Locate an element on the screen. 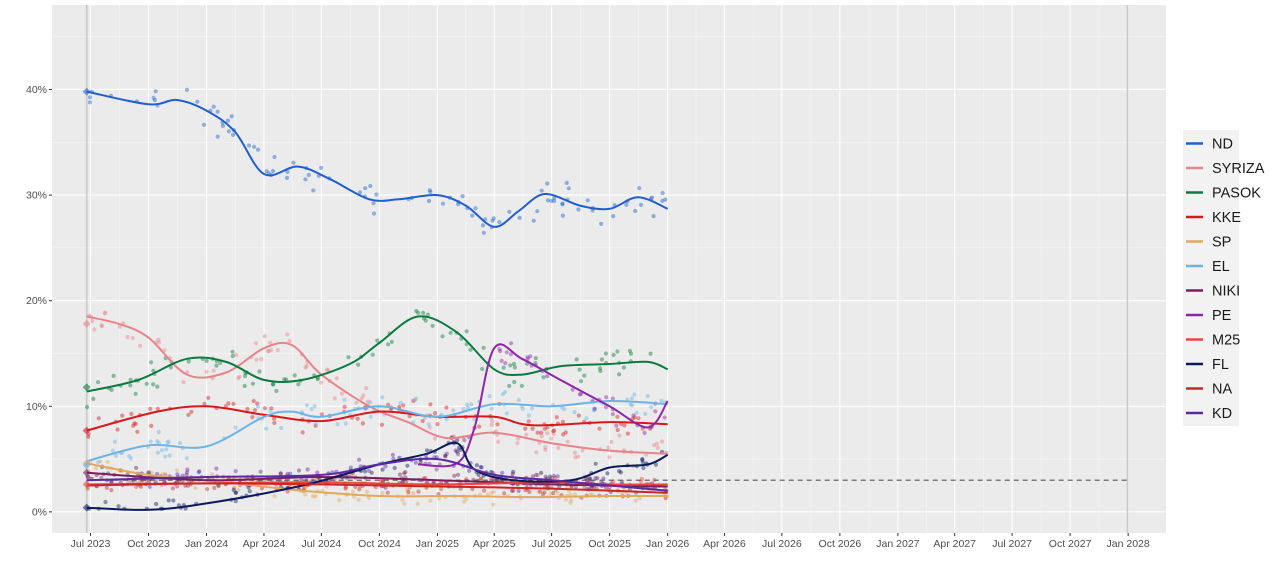 This screenshot has height=569, width=1280. x-tick-label: Apr 2024 is located at coordinates (264, 544).